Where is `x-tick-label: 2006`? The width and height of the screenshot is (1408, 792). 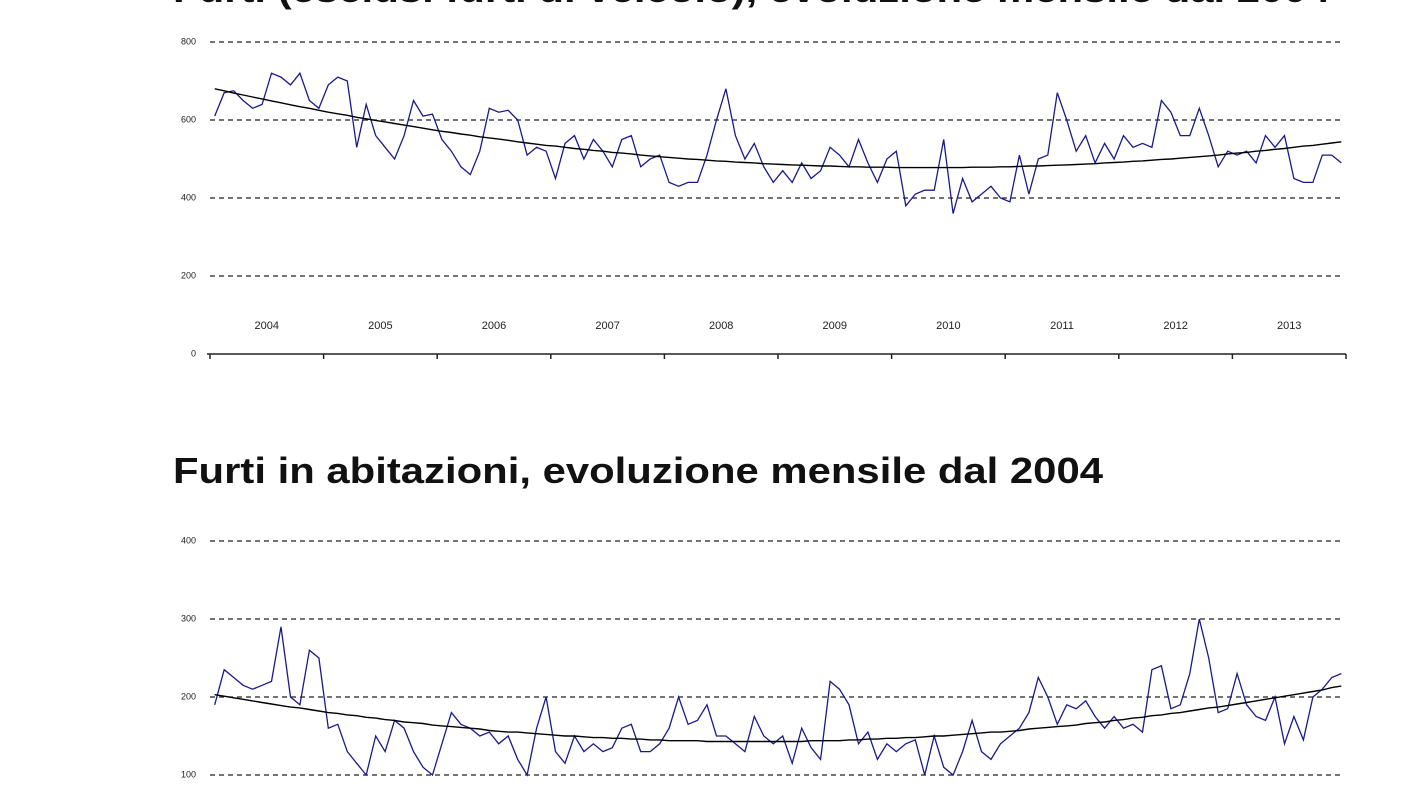
x-tick-label: 2006 is located at coordinates (494, 326).